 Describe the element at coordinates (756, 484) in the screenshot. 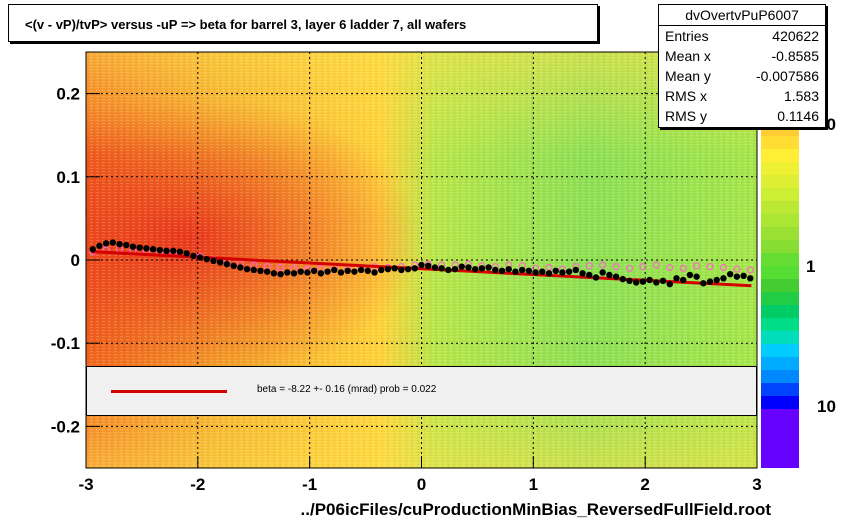

I see `x-tick-label: 3` at that location.